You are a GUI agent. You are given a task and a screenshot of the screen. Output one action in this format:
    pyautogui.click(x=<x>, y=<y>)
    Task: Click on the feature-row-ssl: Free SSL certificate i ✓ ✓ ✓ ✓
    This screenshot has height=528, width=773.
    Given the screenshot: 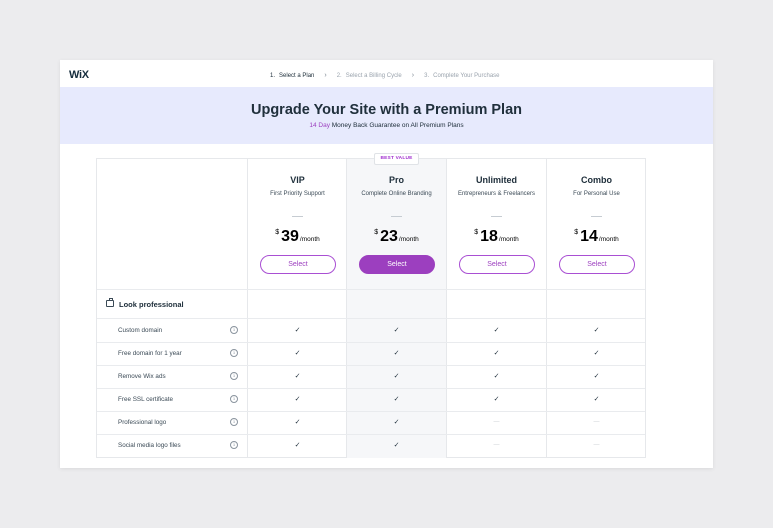 What is the action you would take?
    pyautogui.click(x=371, y=399)
    